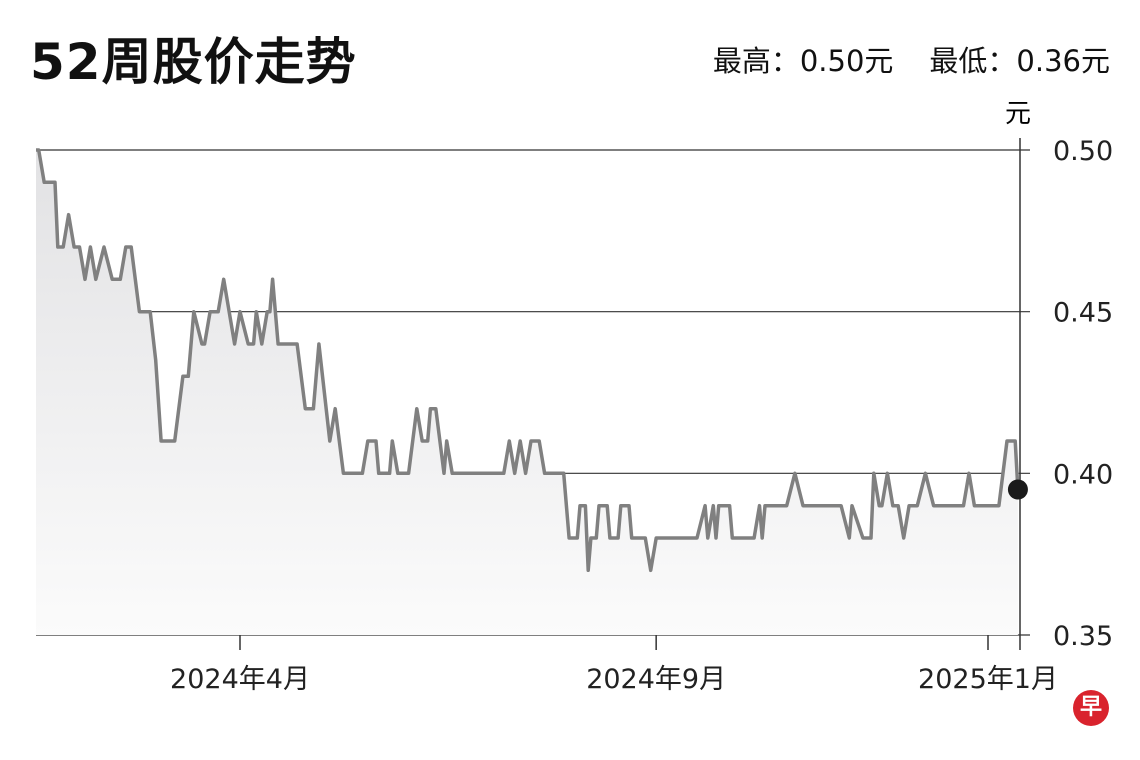  I want to click on y-tick-label: 0.50, so click(1083, 151).